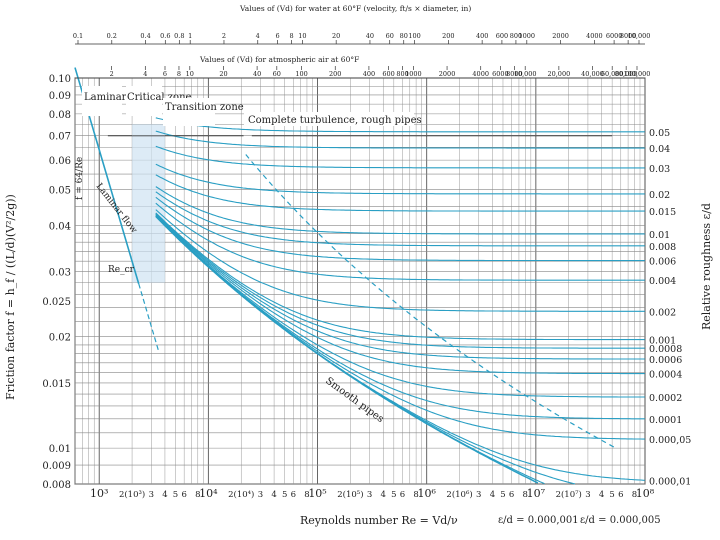 Image resolution: width=720 pixels, height=540 pixels. What do you see at coordinates (659, 235) in the screenshot?
I see `roughness-label: 0.01` at bounding box center [659, 235].